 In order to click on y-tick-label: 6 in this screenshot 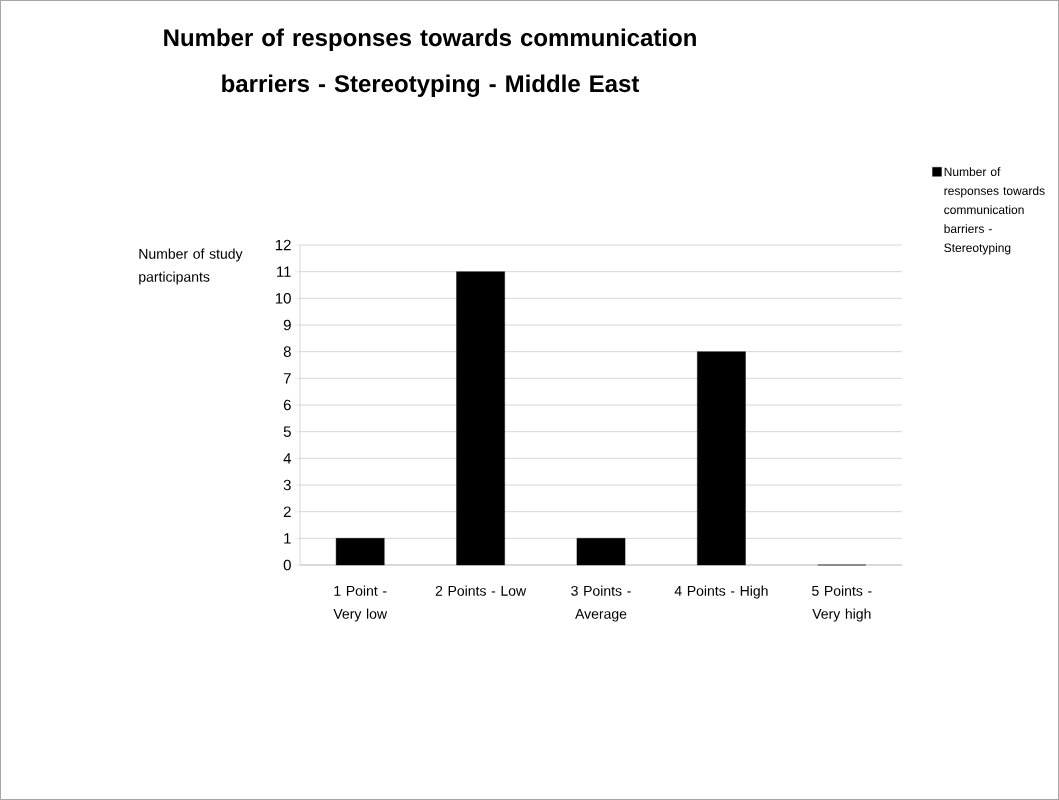, I will do `click(287, 405)`.